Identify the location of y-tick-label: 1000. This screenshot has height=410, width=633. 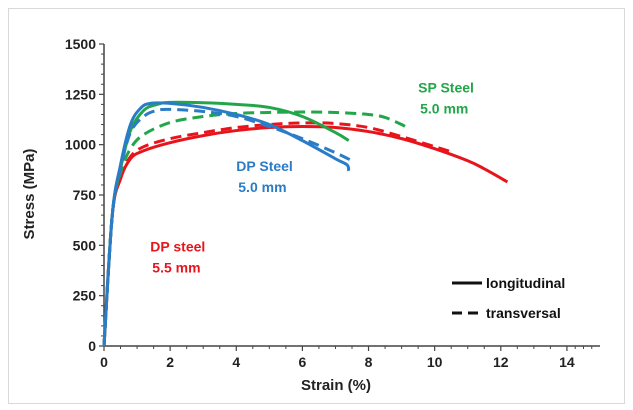
(80, 145).